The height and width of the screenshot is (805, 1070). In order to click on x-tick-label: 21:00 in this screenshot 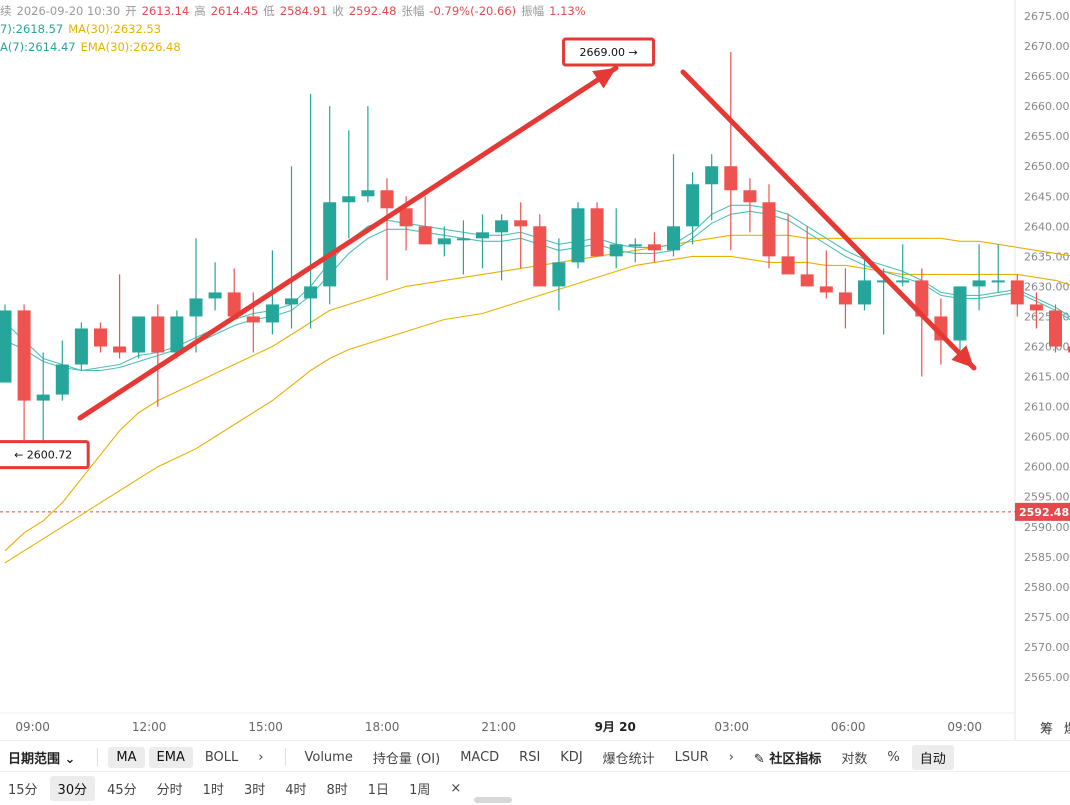, I will do `click(498, 727)`.